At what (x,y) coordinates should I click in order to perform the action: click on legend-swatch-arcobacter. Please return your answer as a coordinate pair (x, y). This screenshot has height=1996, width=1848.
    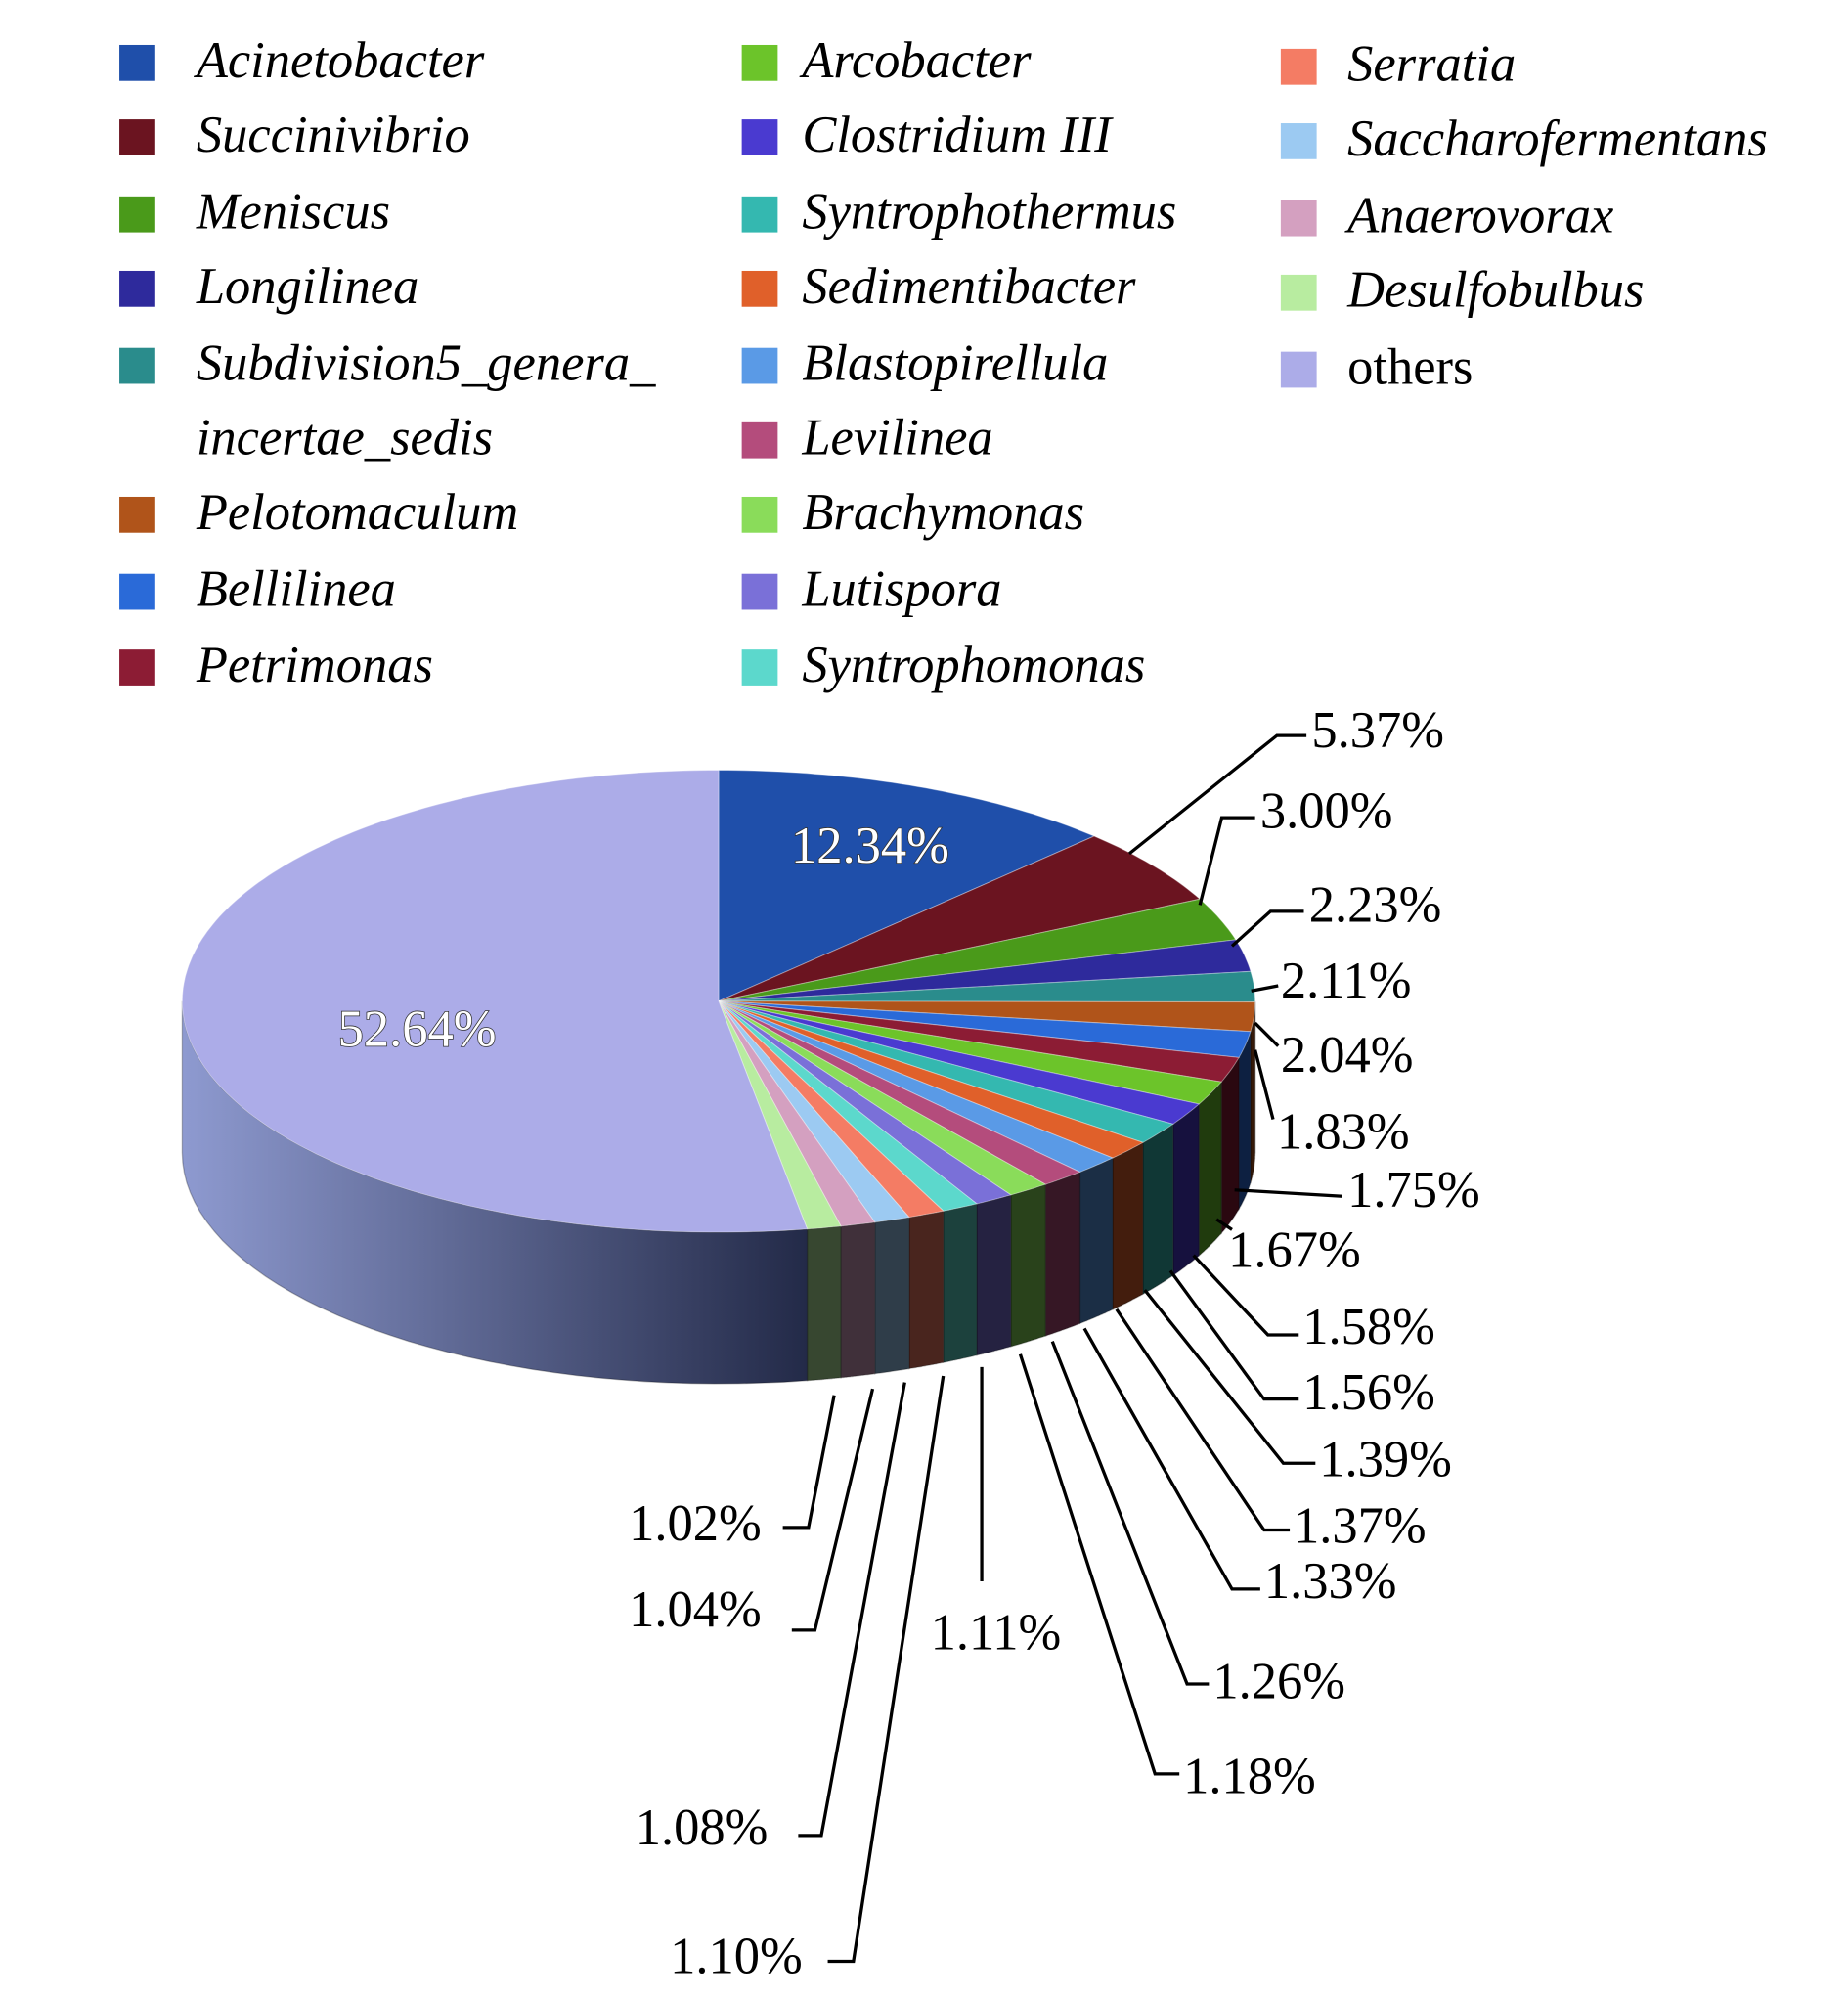
    Looking at the image, I should click on (759, 62).